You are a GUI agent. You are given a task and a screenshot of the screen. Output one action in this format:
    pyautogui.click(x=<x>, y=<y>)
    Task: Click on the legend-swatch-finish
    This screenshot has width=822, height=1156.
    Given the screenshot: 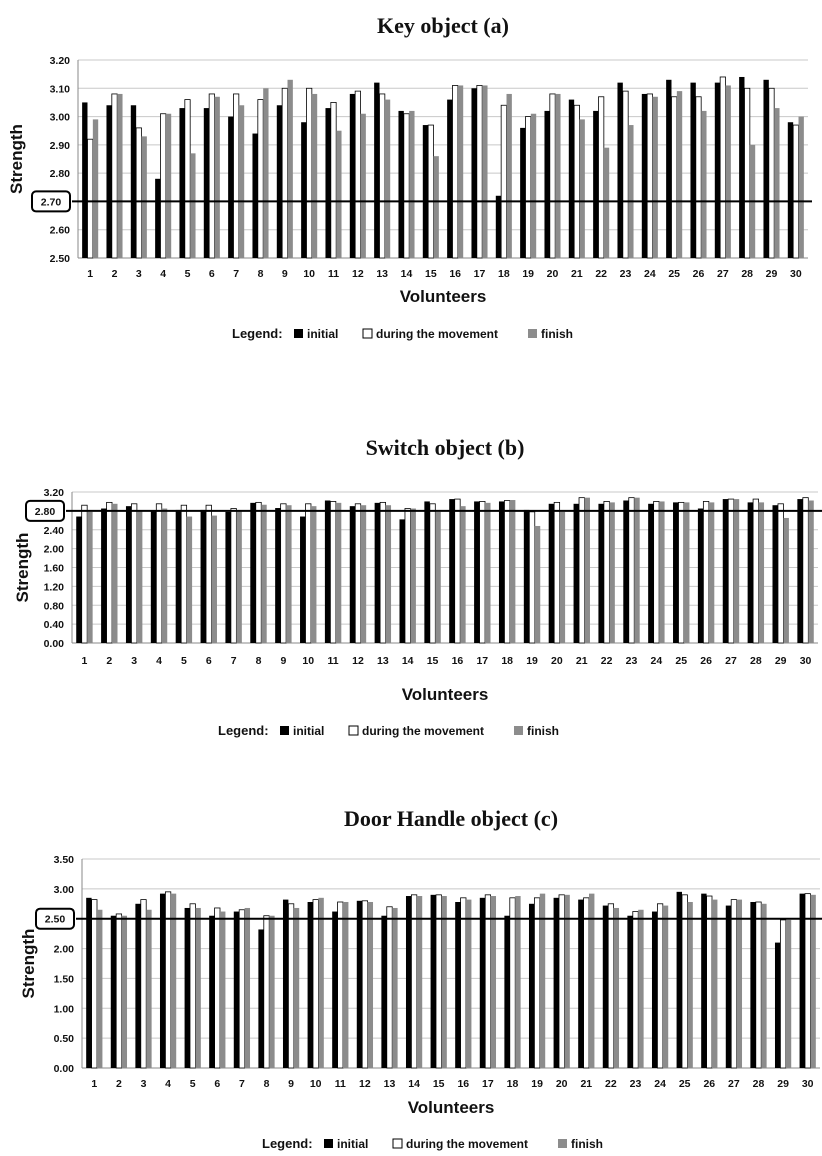 What is the action you would take?
    pyautogui.click(x=562, y=1143)
    